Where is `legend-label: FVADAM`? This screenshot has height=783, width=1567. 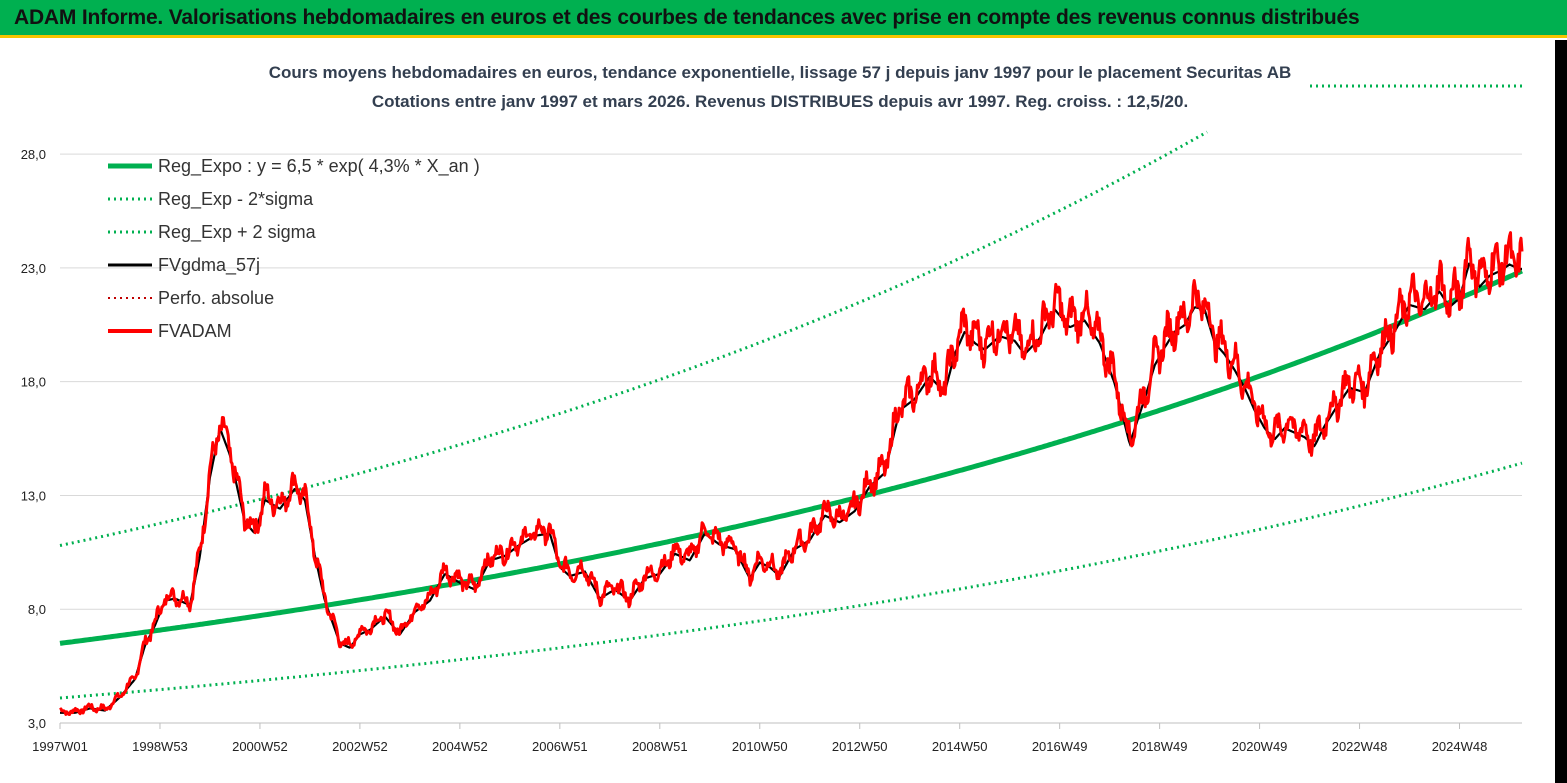
legend-label: FVADAM is located at coordinates (195, 331).